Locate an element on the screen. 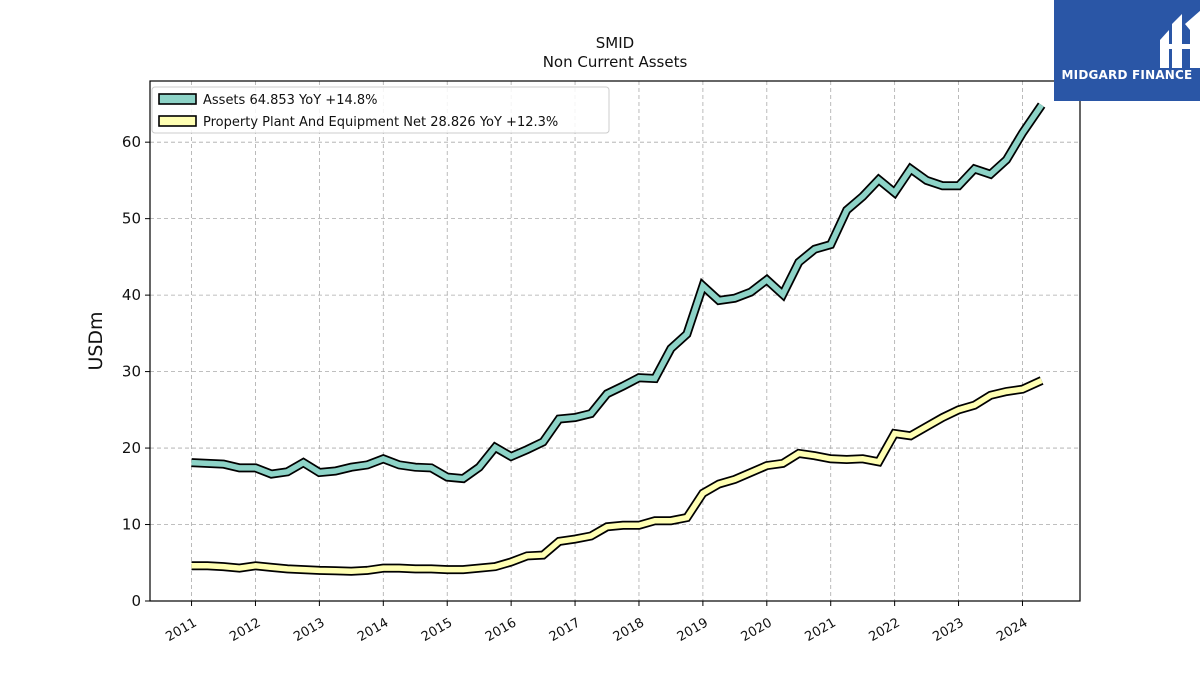 This screenshot has width=1200, height=675. x-tick-label: 2017 is located at coordinates (565, 630).